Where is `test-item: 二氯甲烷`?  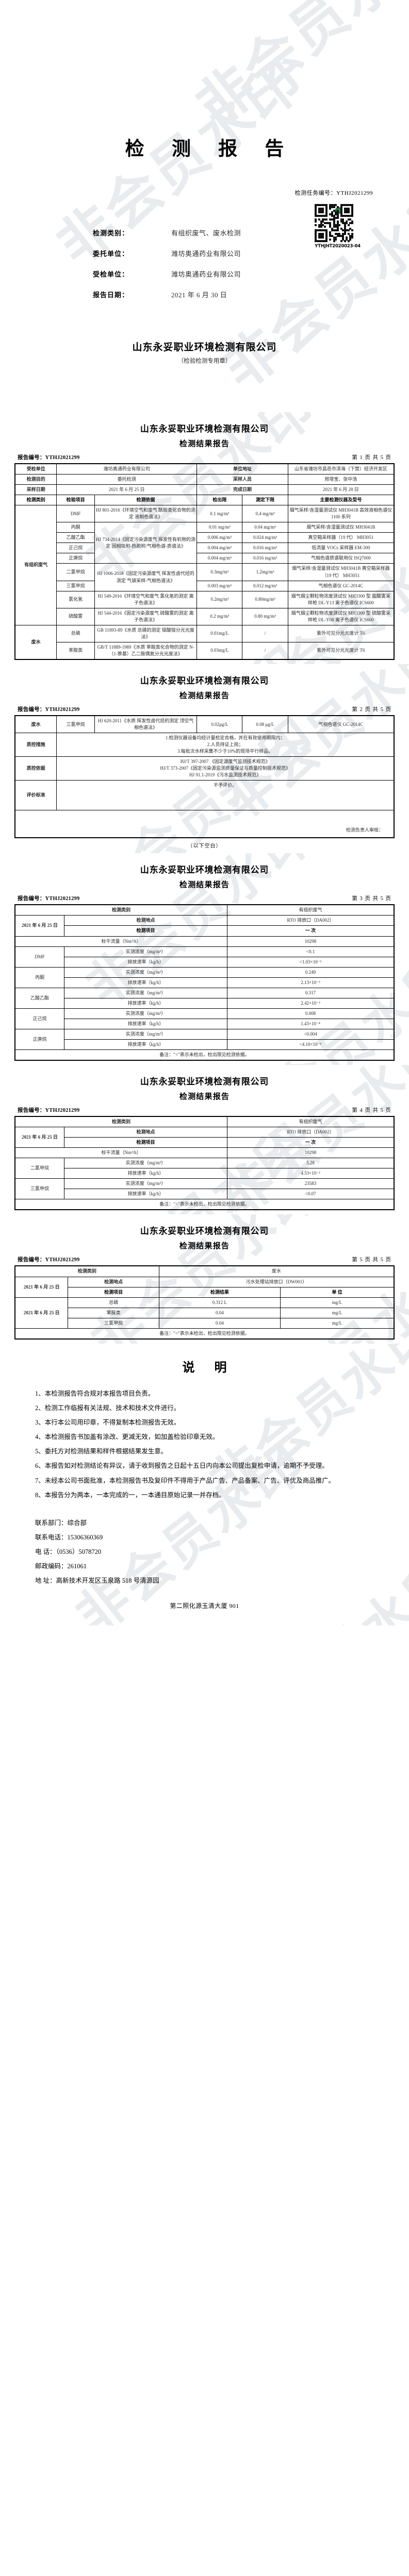
test-item: 二氯甲烷 is located at coordinates (76, 572).